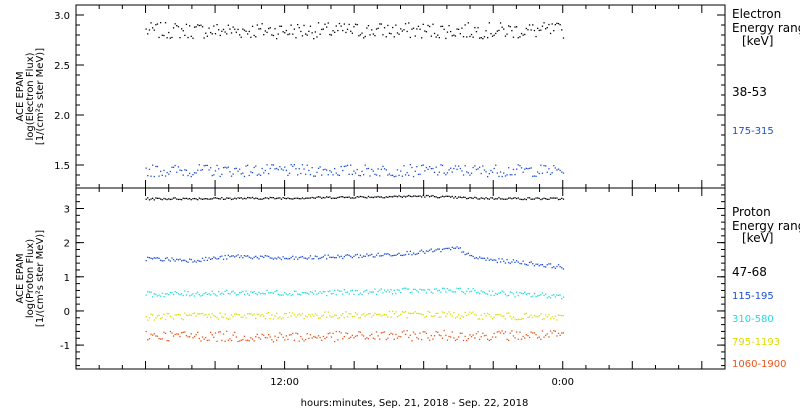 This screenshot has height=414, width=800. I want to click on y-tick-label: 2.5, so click(62, 66).